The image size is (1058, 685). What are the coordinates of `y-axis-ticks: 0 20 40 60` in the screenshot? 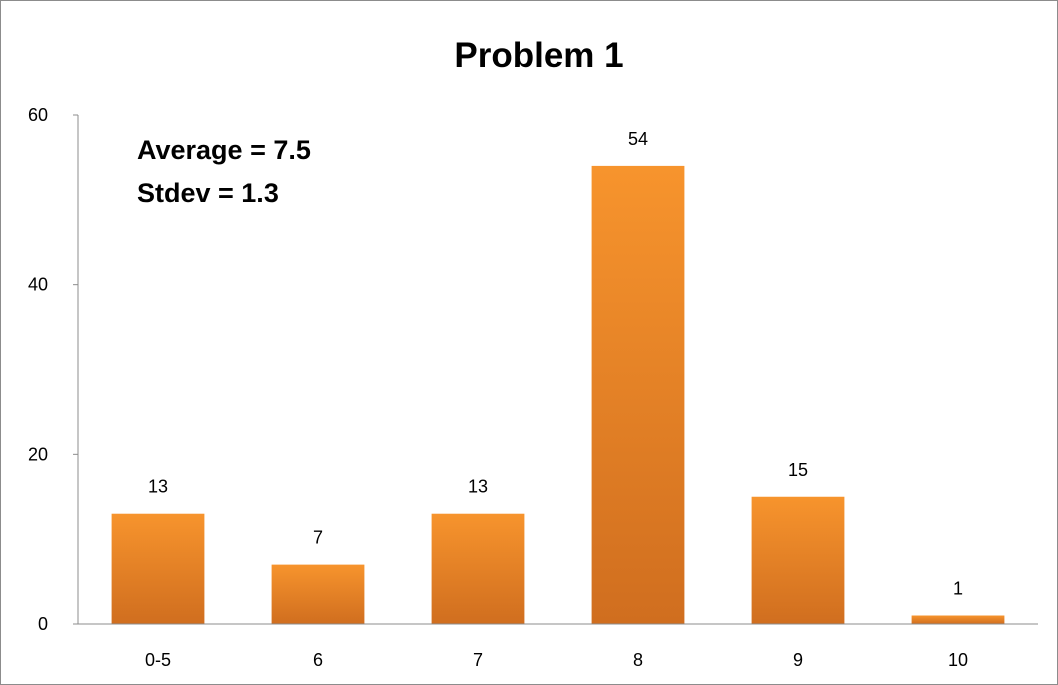 It's located at (53, 369).